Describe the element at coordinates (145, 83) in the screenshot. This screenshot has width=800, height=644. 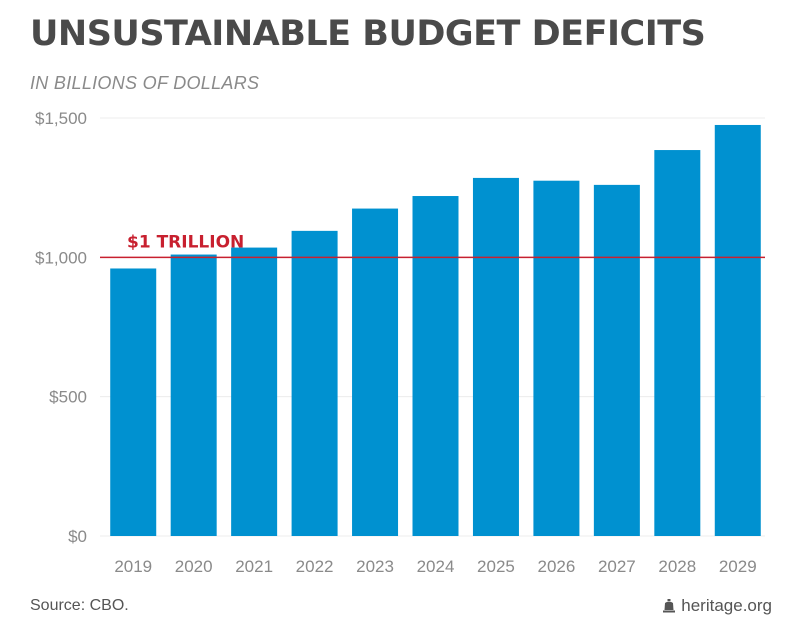
I see `chart-subtitle: IN BILLIONS OF DOLLARS` at that location.